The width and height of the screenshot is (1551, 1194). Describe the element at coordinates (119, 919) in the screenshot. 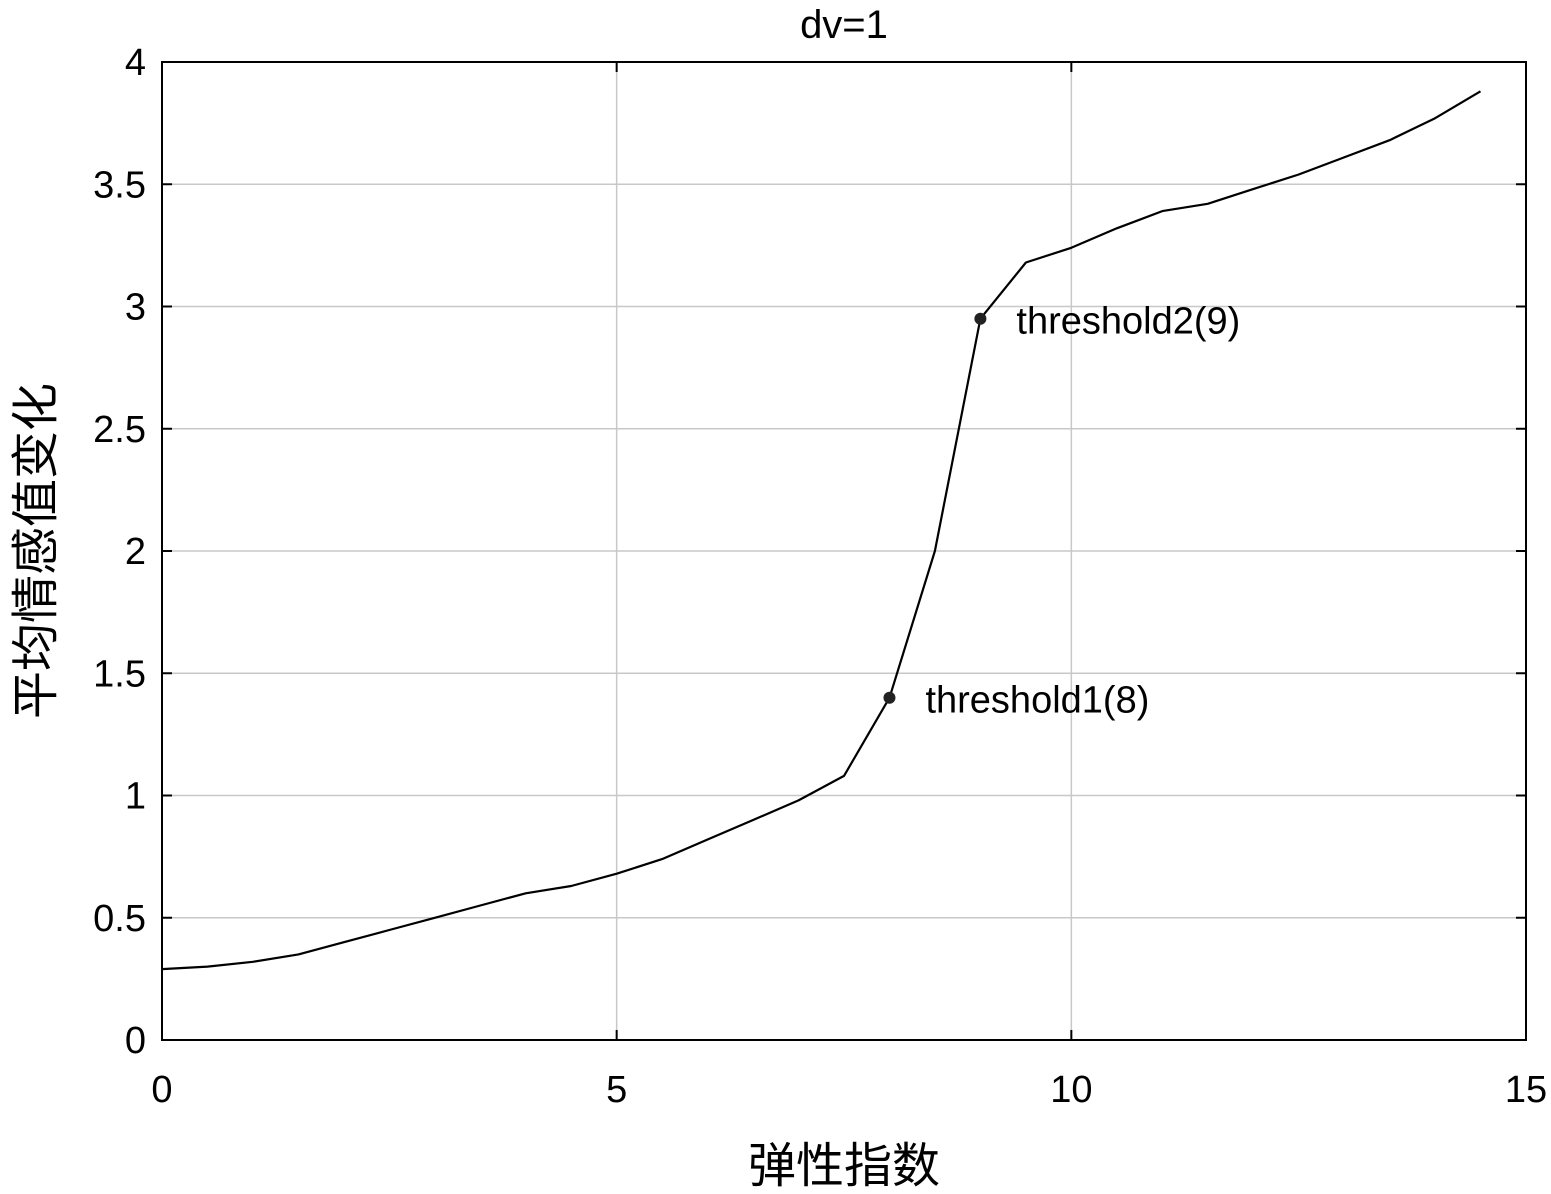

I see `y-tick-label: 0.5` at that location.